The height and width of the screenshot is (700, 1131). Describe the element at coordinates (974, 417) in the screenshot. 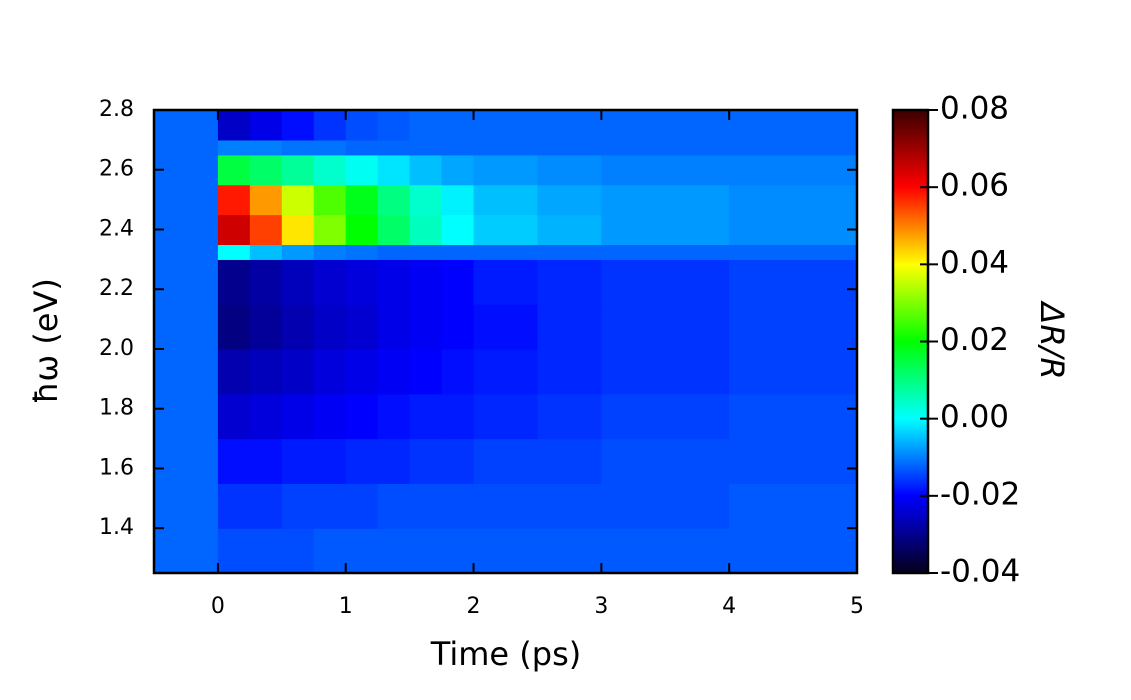

I see `colorbar-tick-label: 0.00` at that location.